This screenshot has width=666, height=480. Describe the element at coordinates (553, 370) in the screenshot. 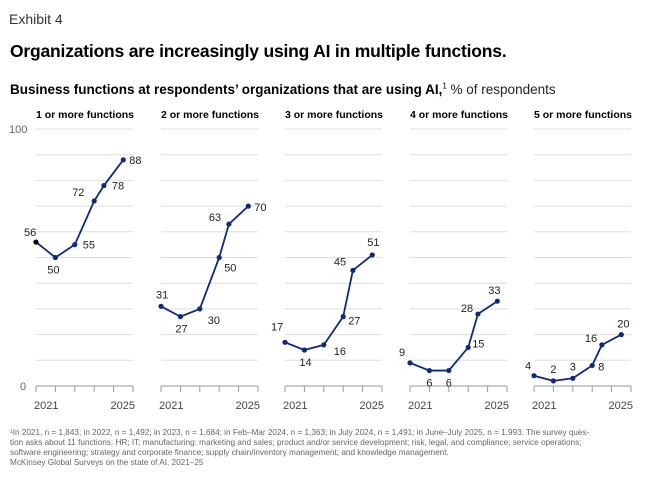

I see `data-label: 2` at that location.